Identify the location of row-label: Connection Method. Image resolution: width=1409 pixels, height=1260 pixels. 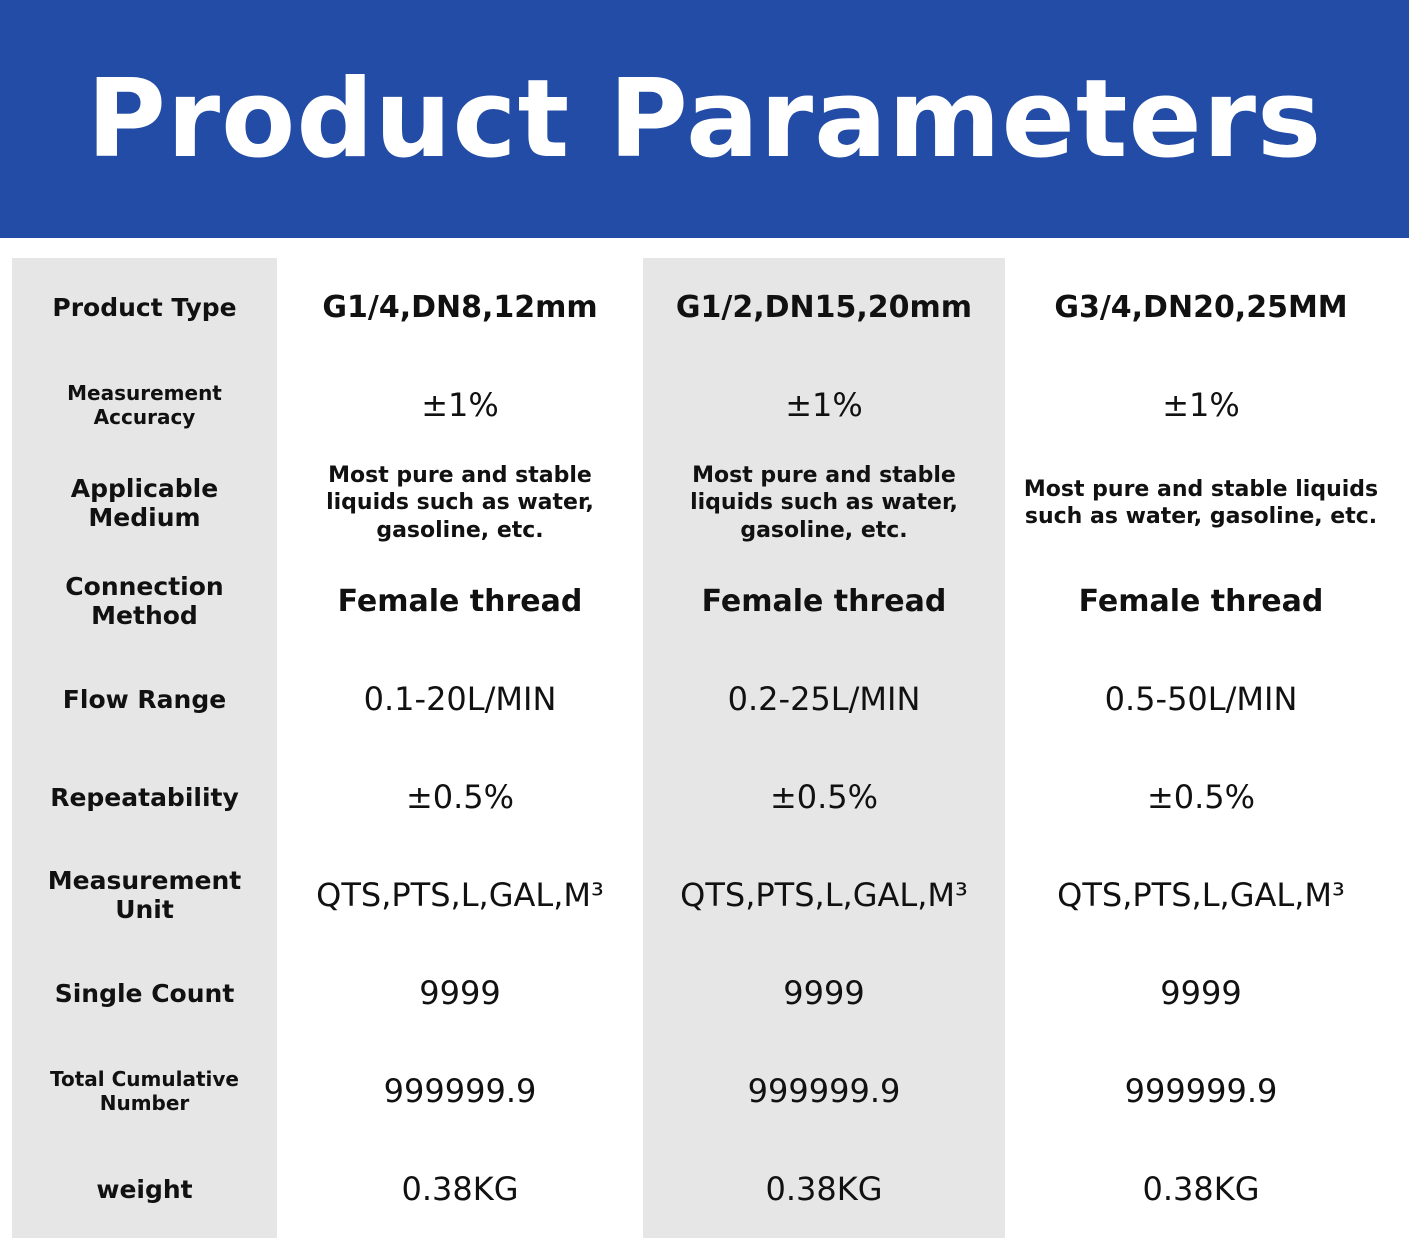
(144, 601).